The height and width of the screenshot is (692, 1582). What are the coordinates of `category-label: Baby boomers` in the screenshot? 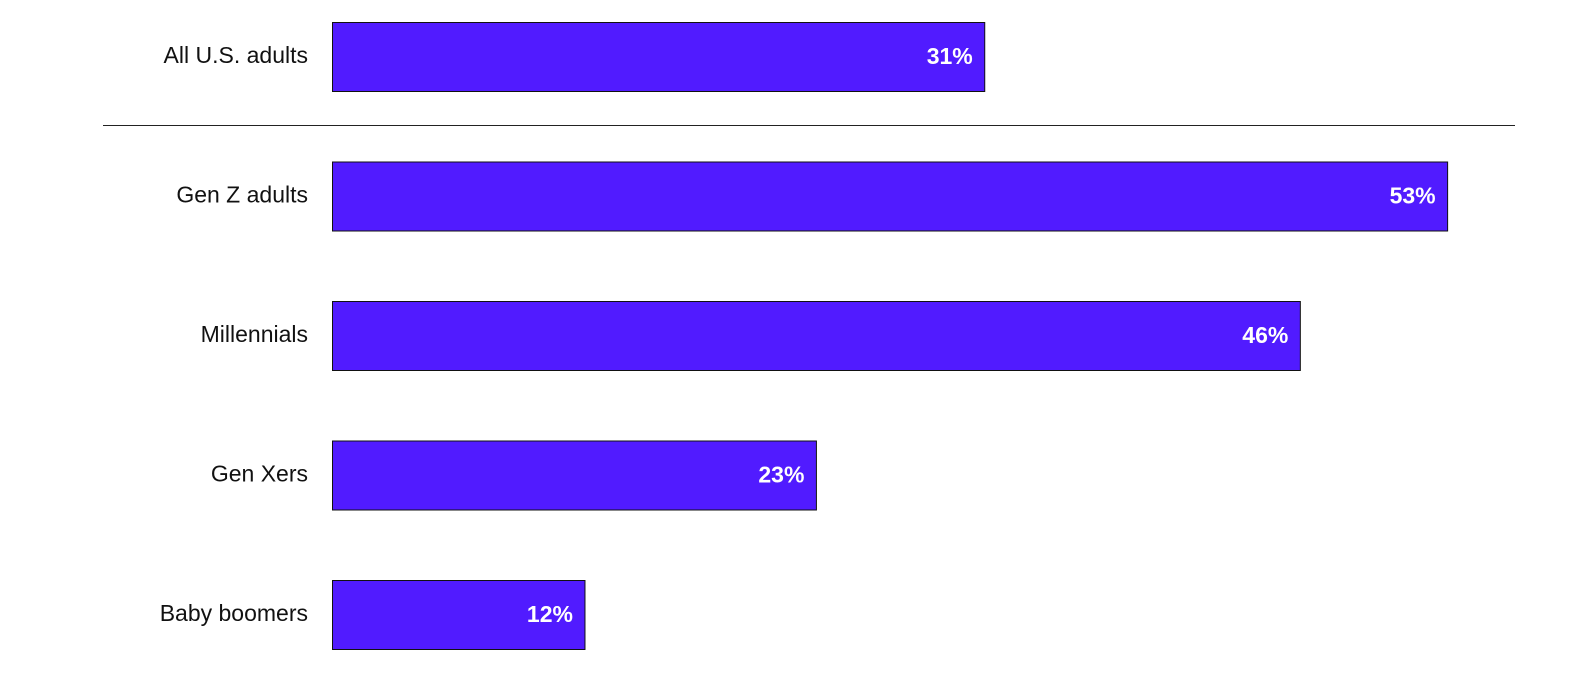 It's located at (234, 613).